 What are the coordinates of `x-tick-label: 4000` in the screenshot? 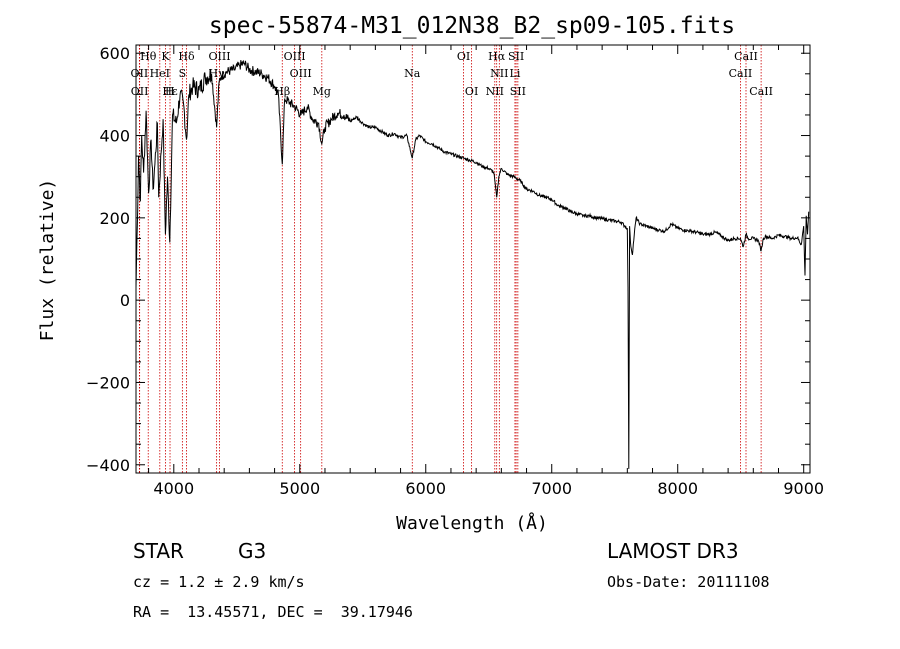 It's located at (173, 488).